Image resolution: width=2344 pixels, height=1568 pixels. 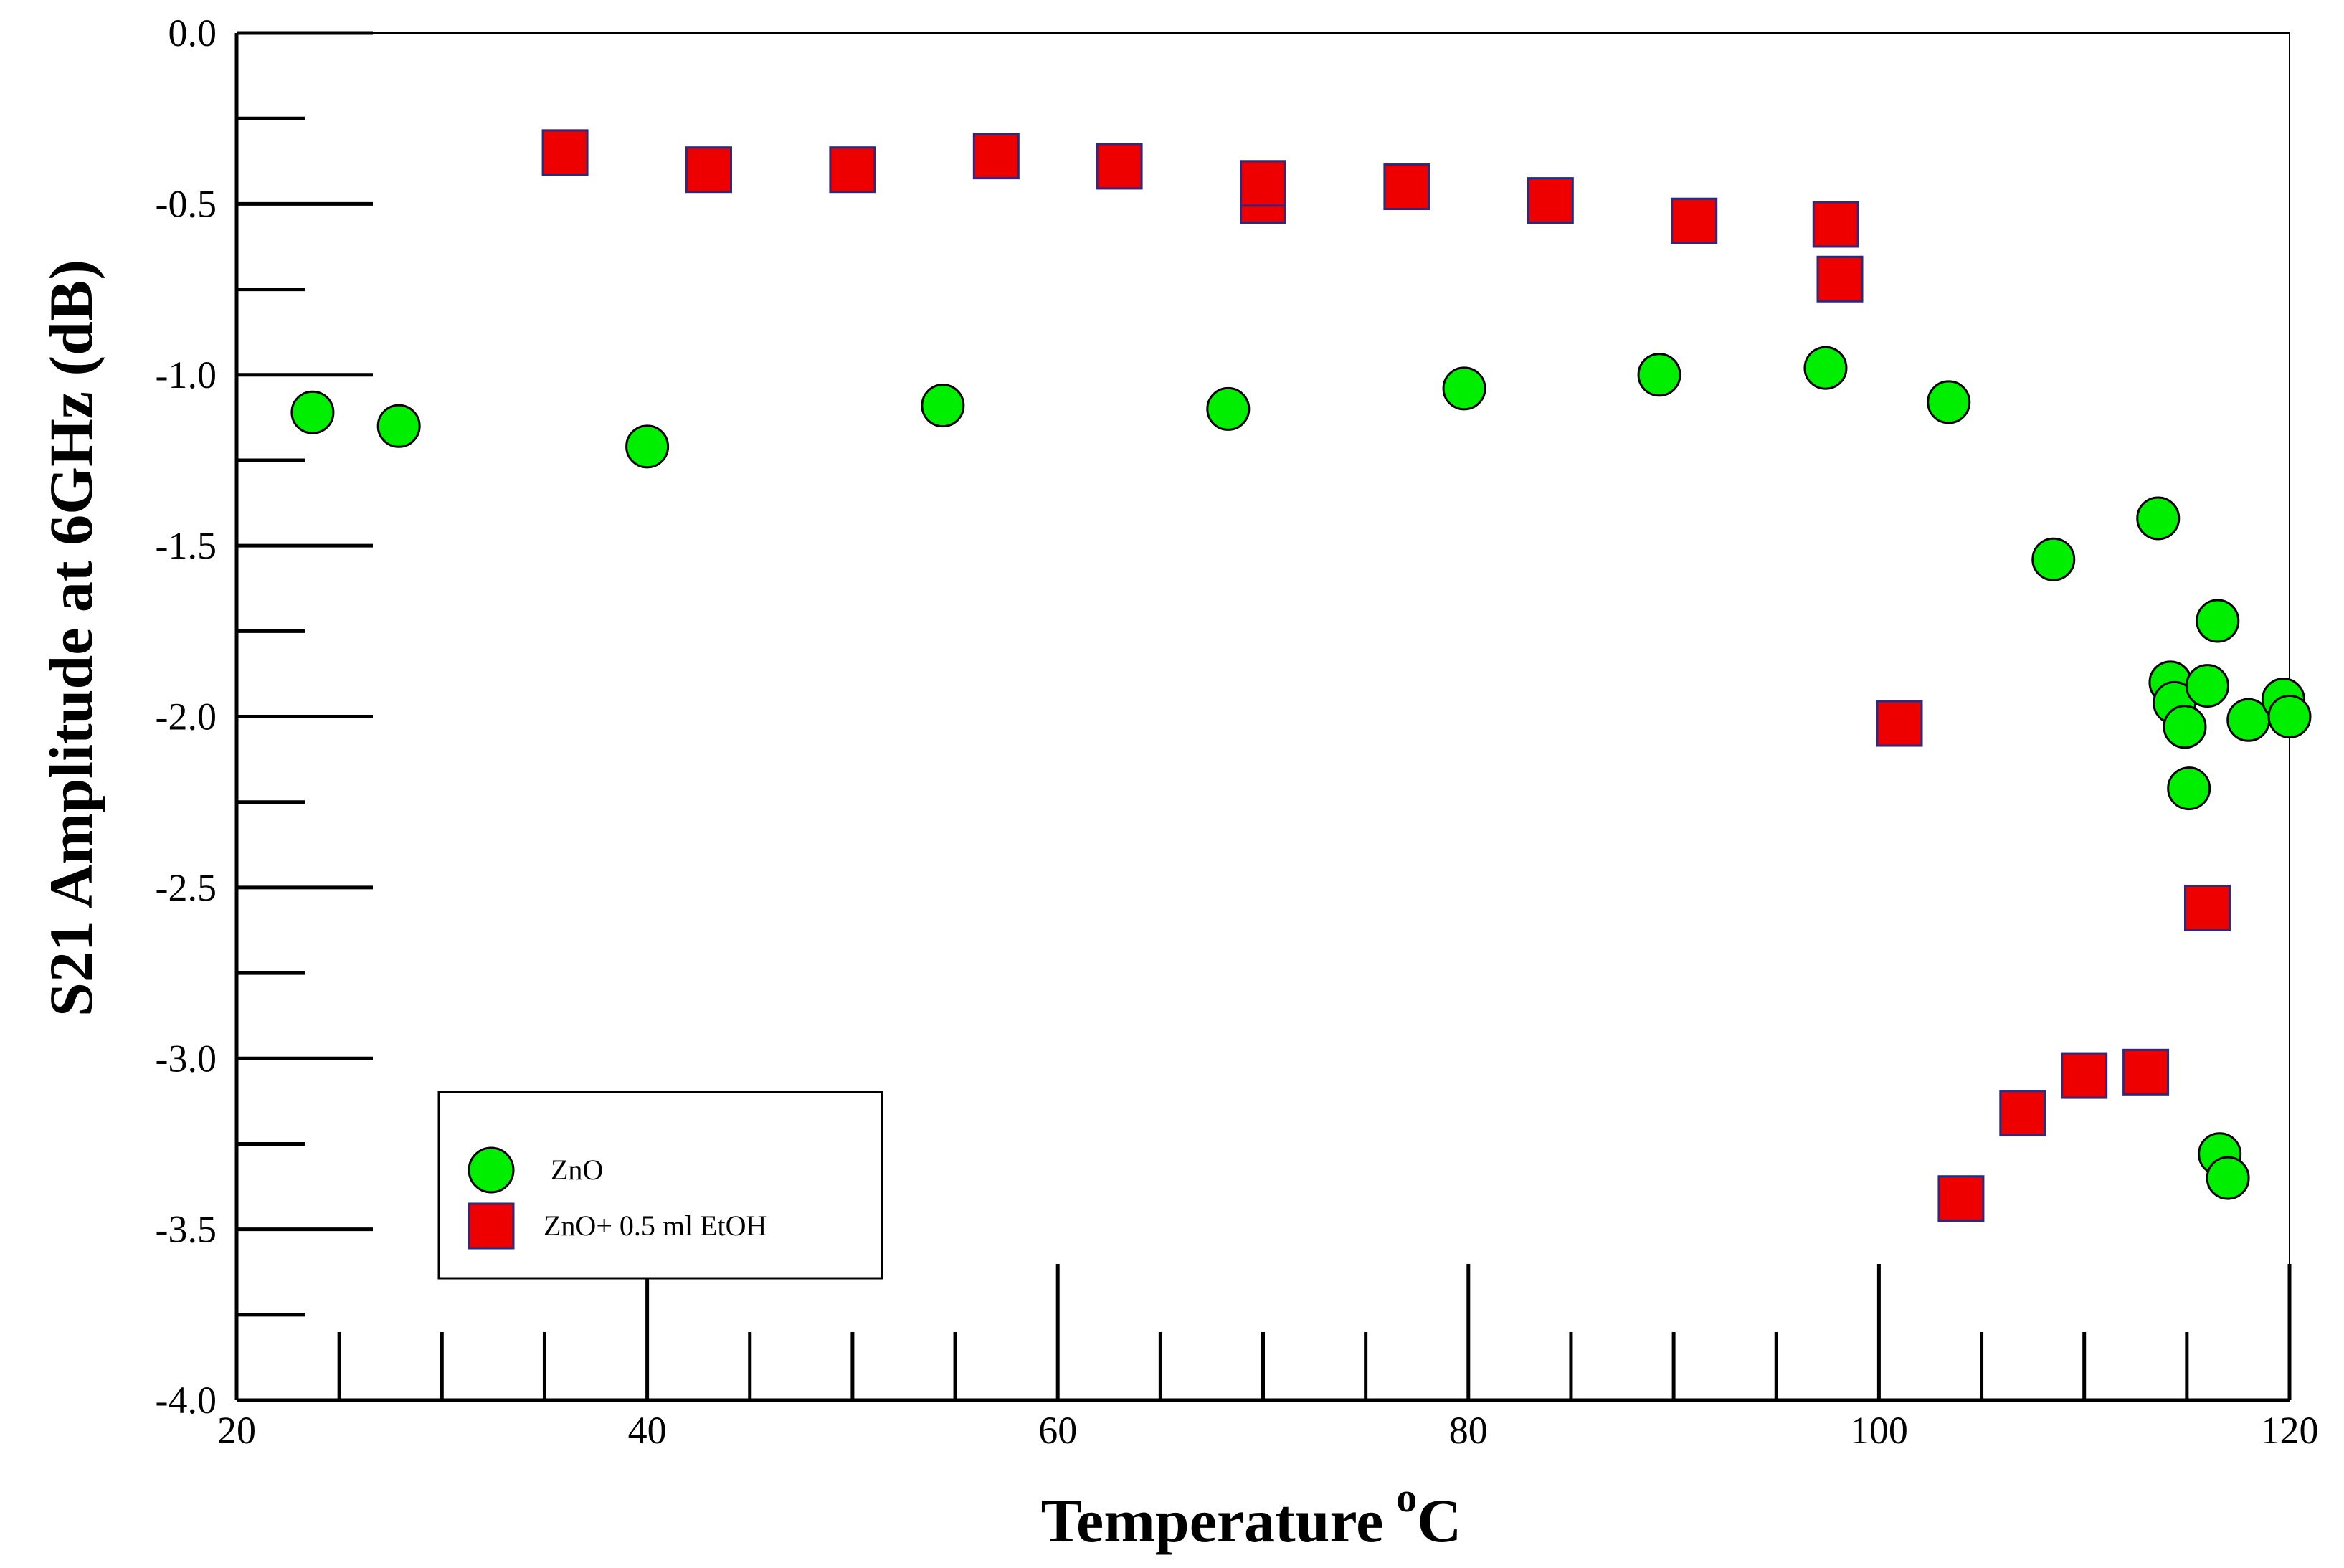 I want to click on legend-label-zno: ZnO, so click(x=577, y=1170).